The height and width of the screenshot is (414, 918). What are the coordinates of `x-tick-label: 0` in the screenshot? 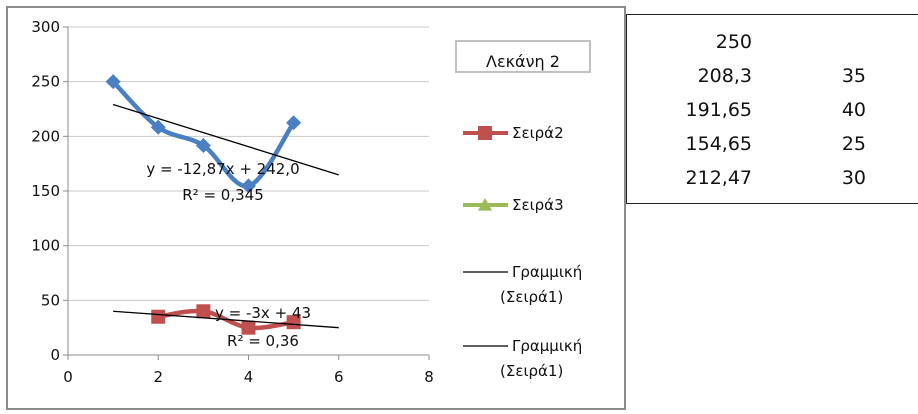 It's located at (68, 377).